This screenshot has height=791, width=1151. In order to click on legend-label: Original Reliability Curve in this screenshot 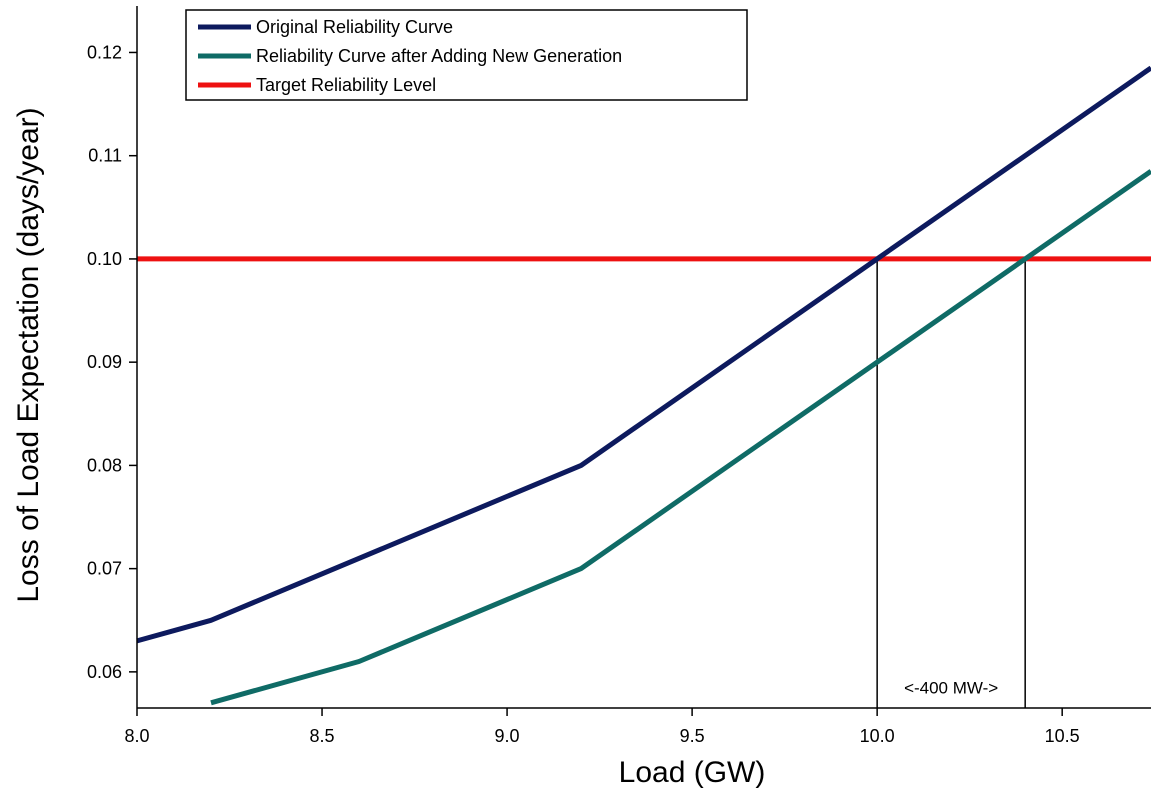, I will do `click(354, 27)`.